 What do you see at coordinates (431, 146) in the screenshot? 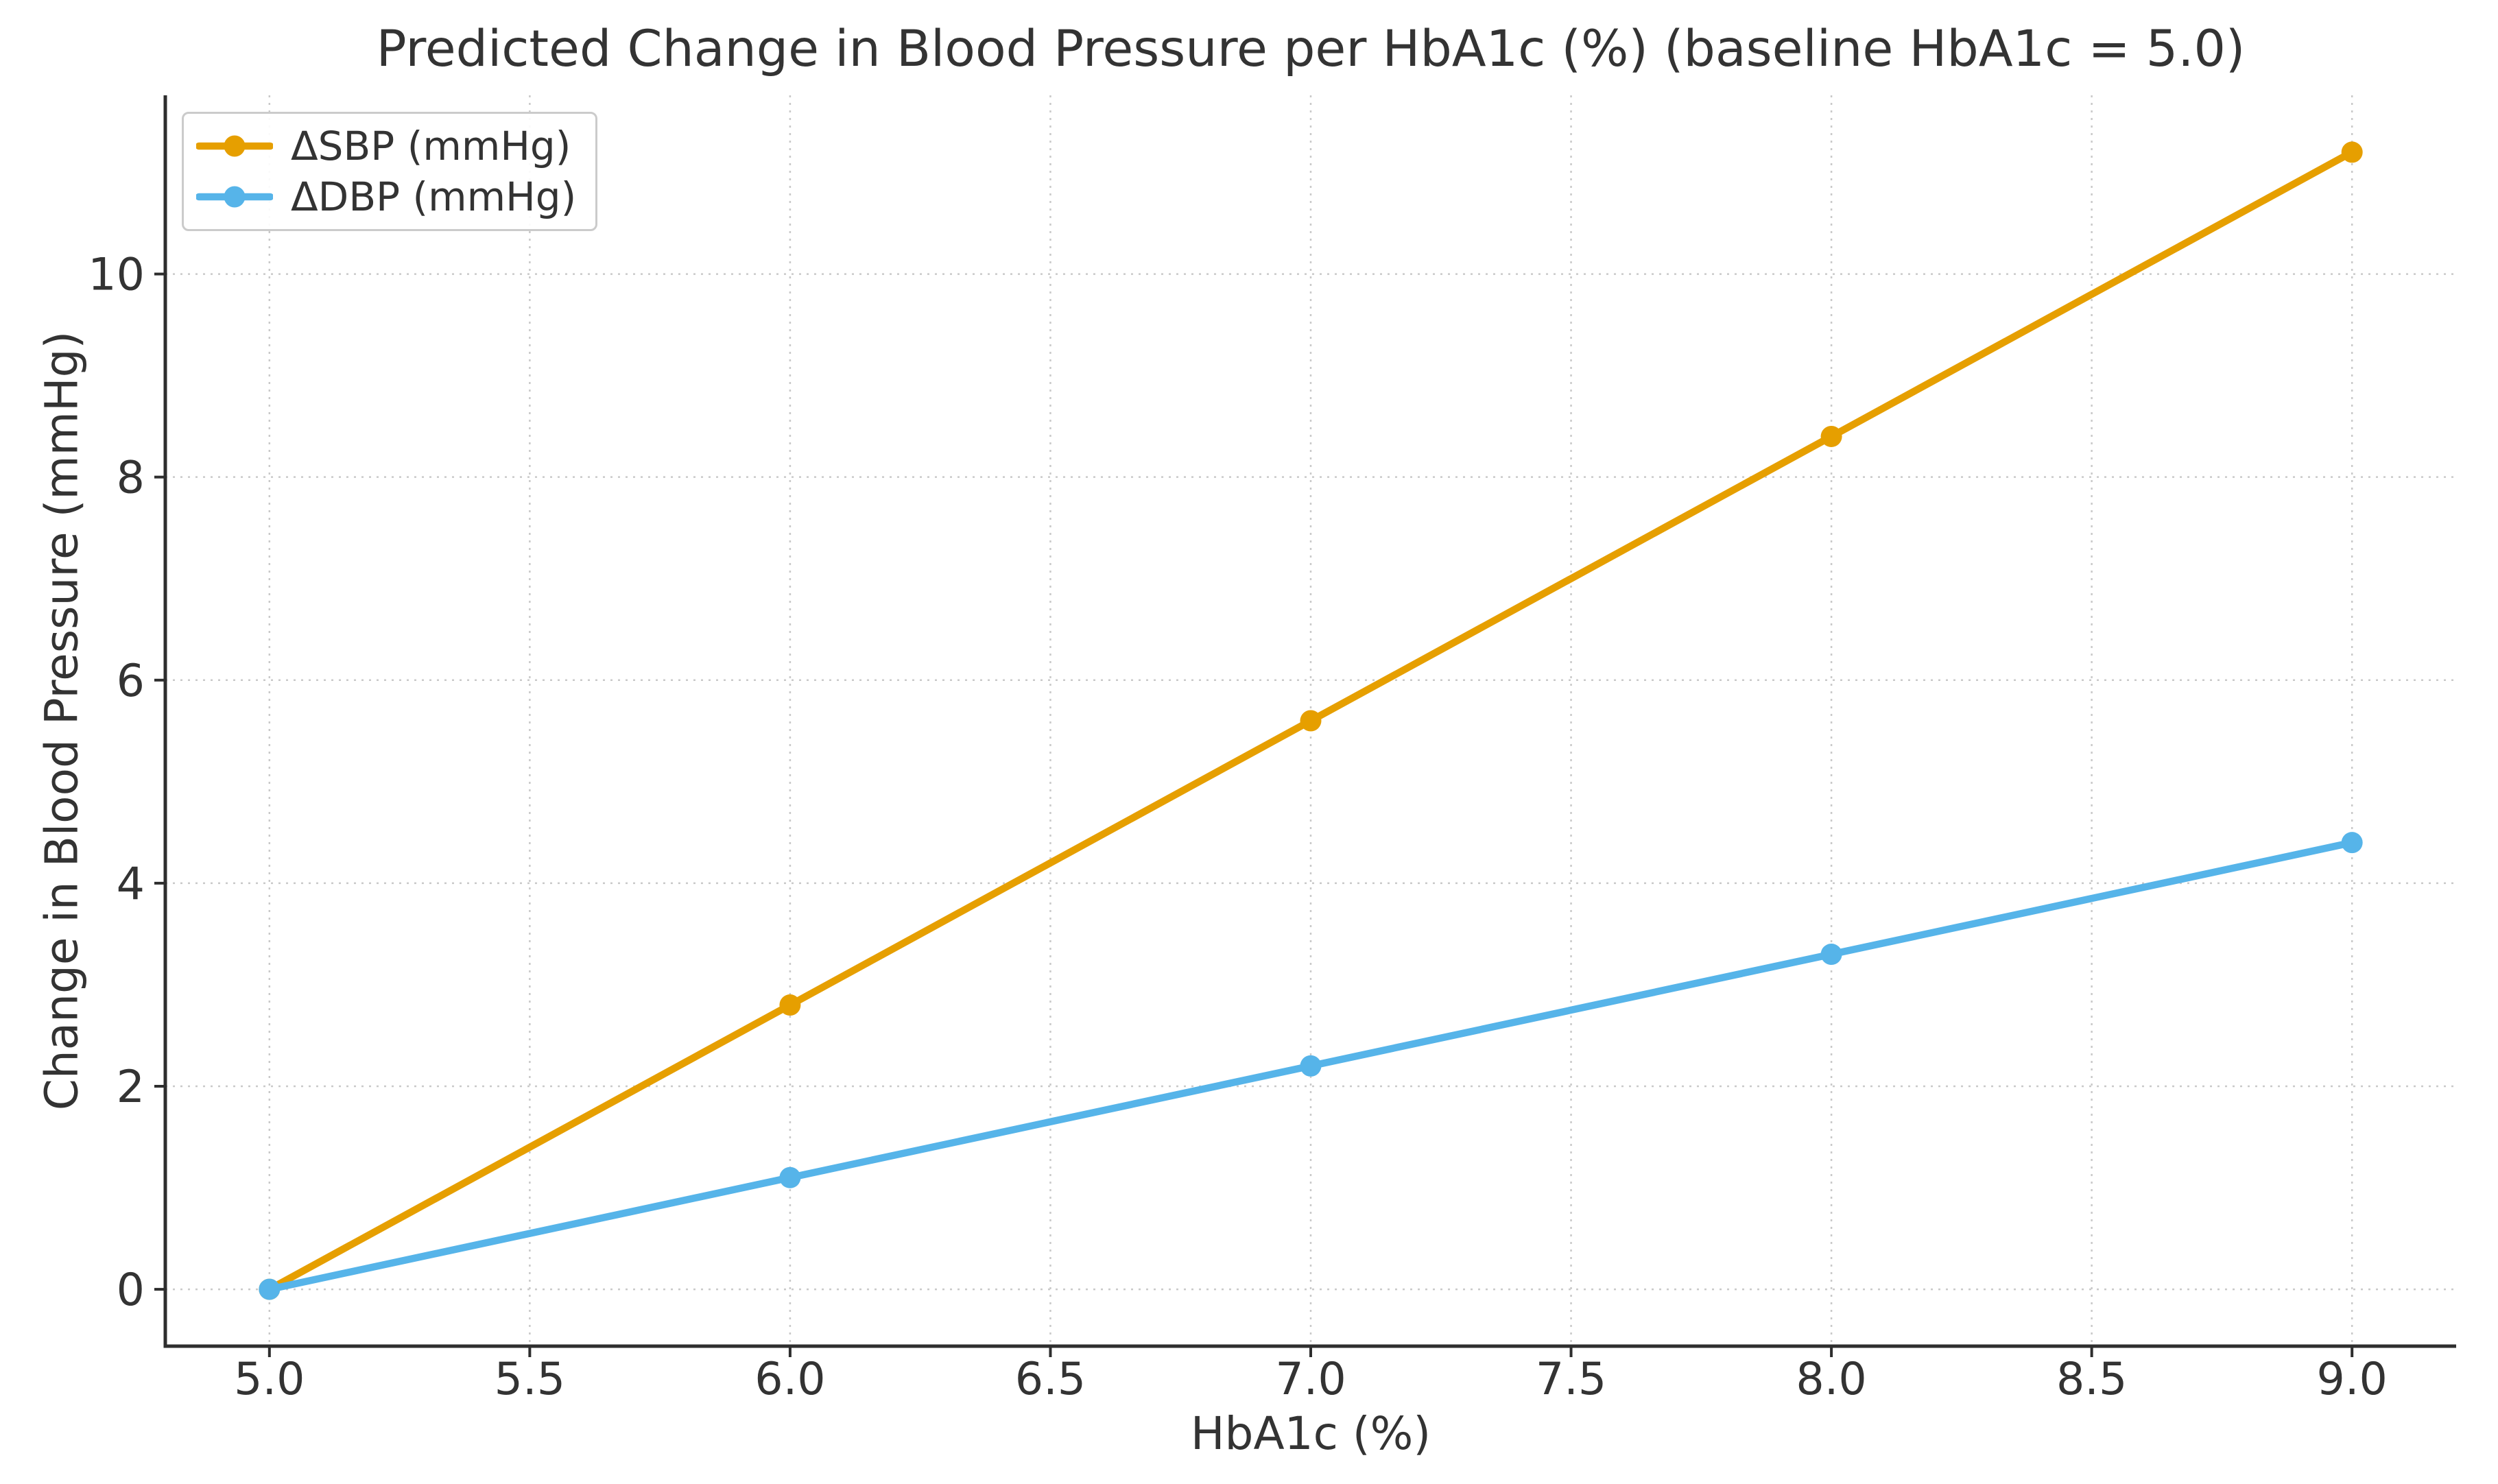
I see `legend-label-sbp: ΔSBP (mmHg)` at bounding box center [431, 146].